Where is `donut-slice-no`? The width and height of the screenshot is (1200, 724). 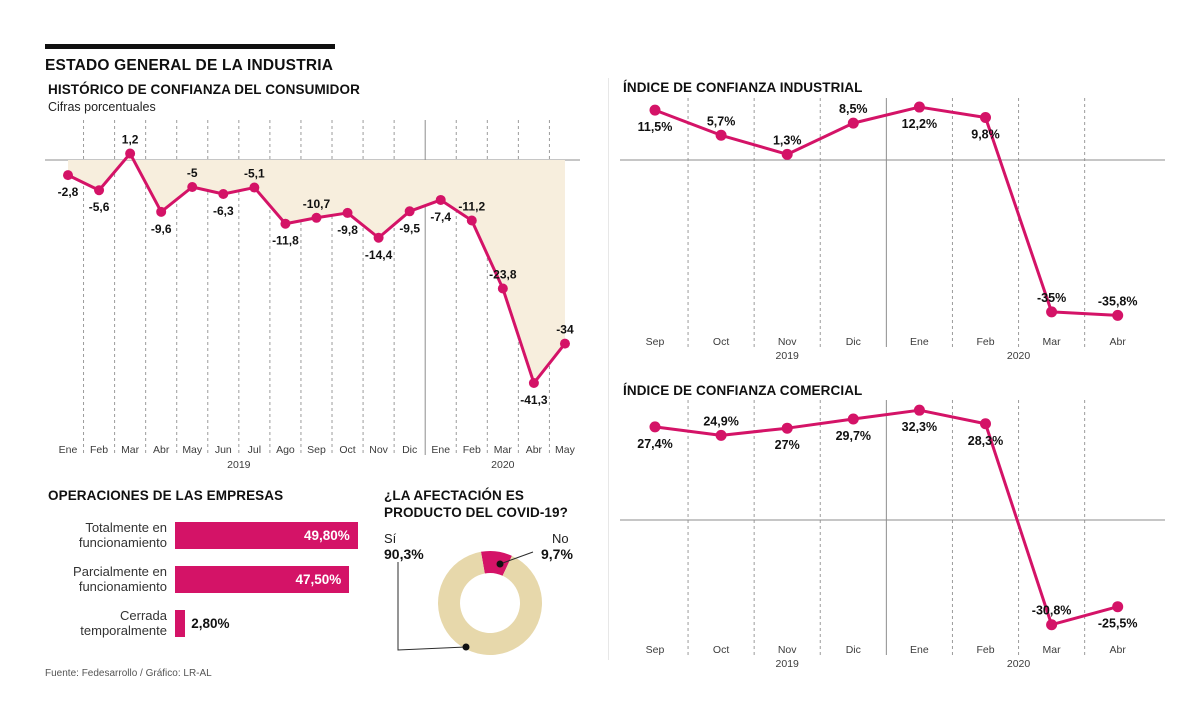 donut-slice-no is located at coordinates (496, 563).